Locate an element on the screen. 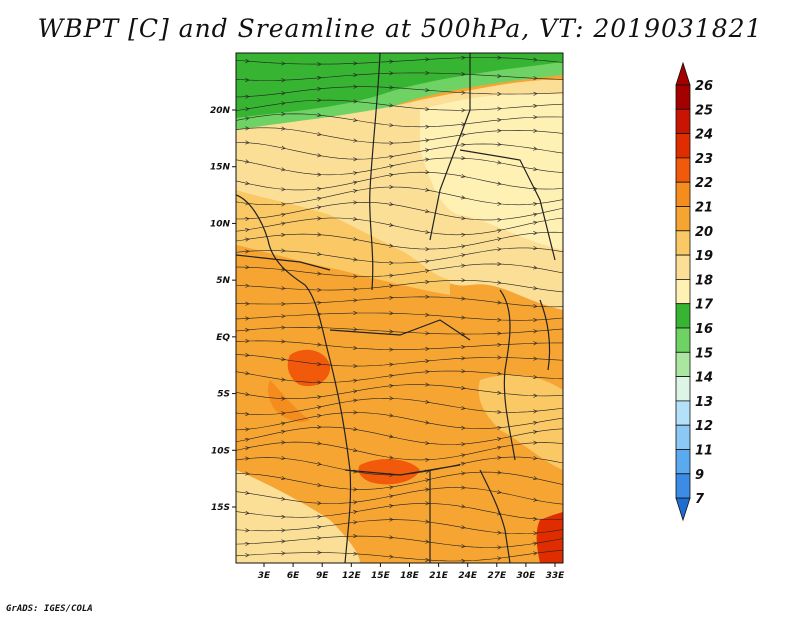 This screenshot has width=800, height=618. lat-label: 5N is located at coordinates (223, 281).